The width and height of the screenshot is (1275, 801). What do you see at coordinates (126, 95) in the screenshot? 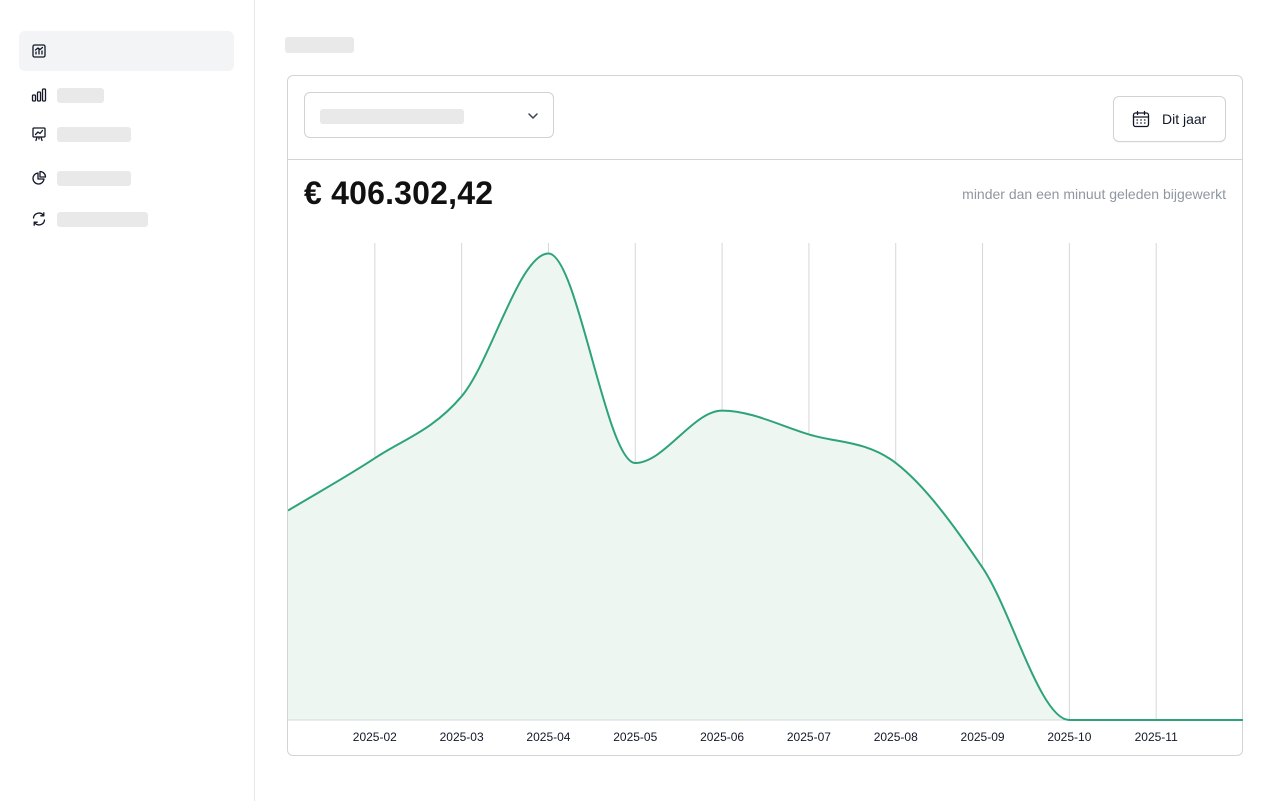
I see `sidebar-item-bar-chart` at bounding box center [126, 95].